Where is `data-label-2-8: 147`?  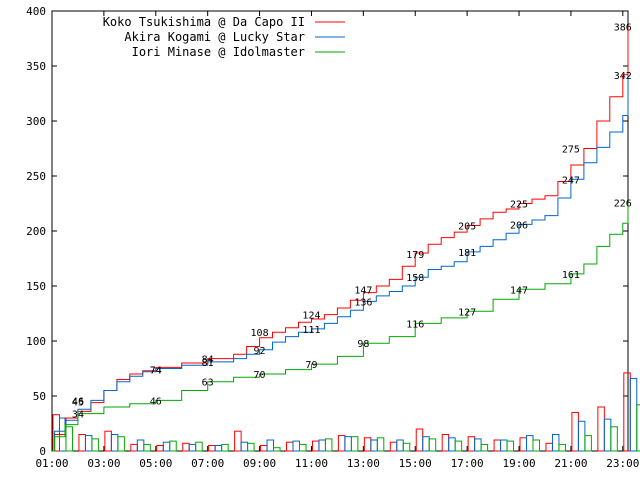
data-label-2-8: 147 is located at coordinates (519, 290).